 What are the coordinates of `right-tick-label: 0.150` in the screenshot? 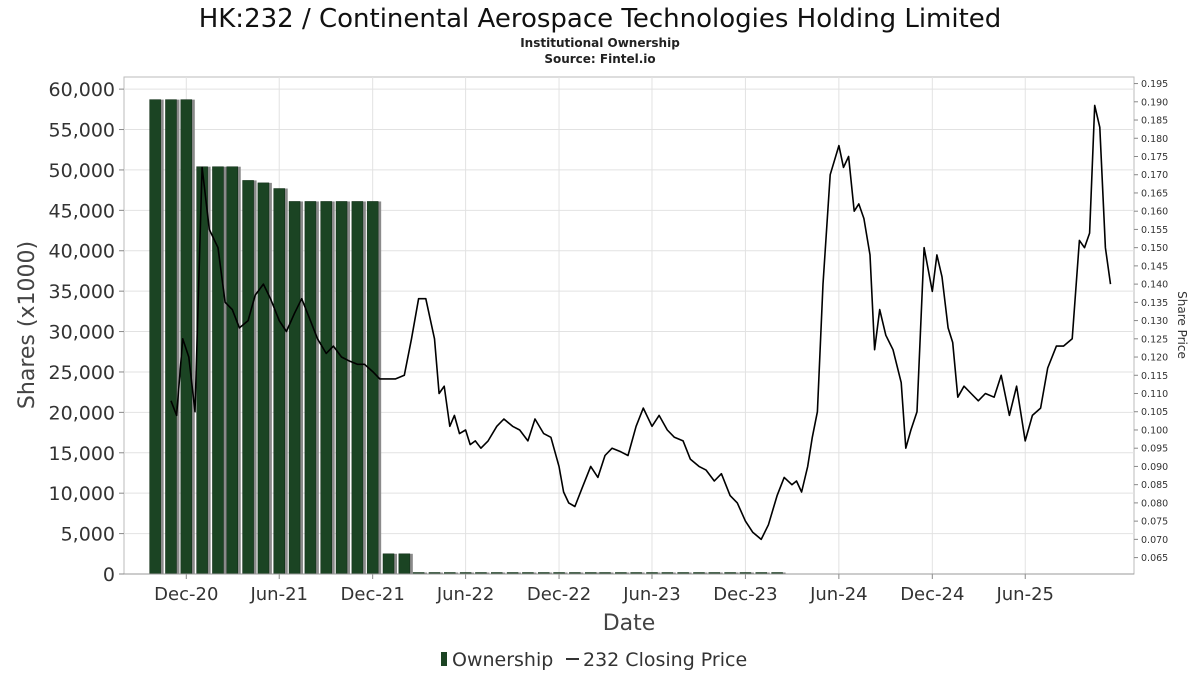 It's located at (1154, 248).